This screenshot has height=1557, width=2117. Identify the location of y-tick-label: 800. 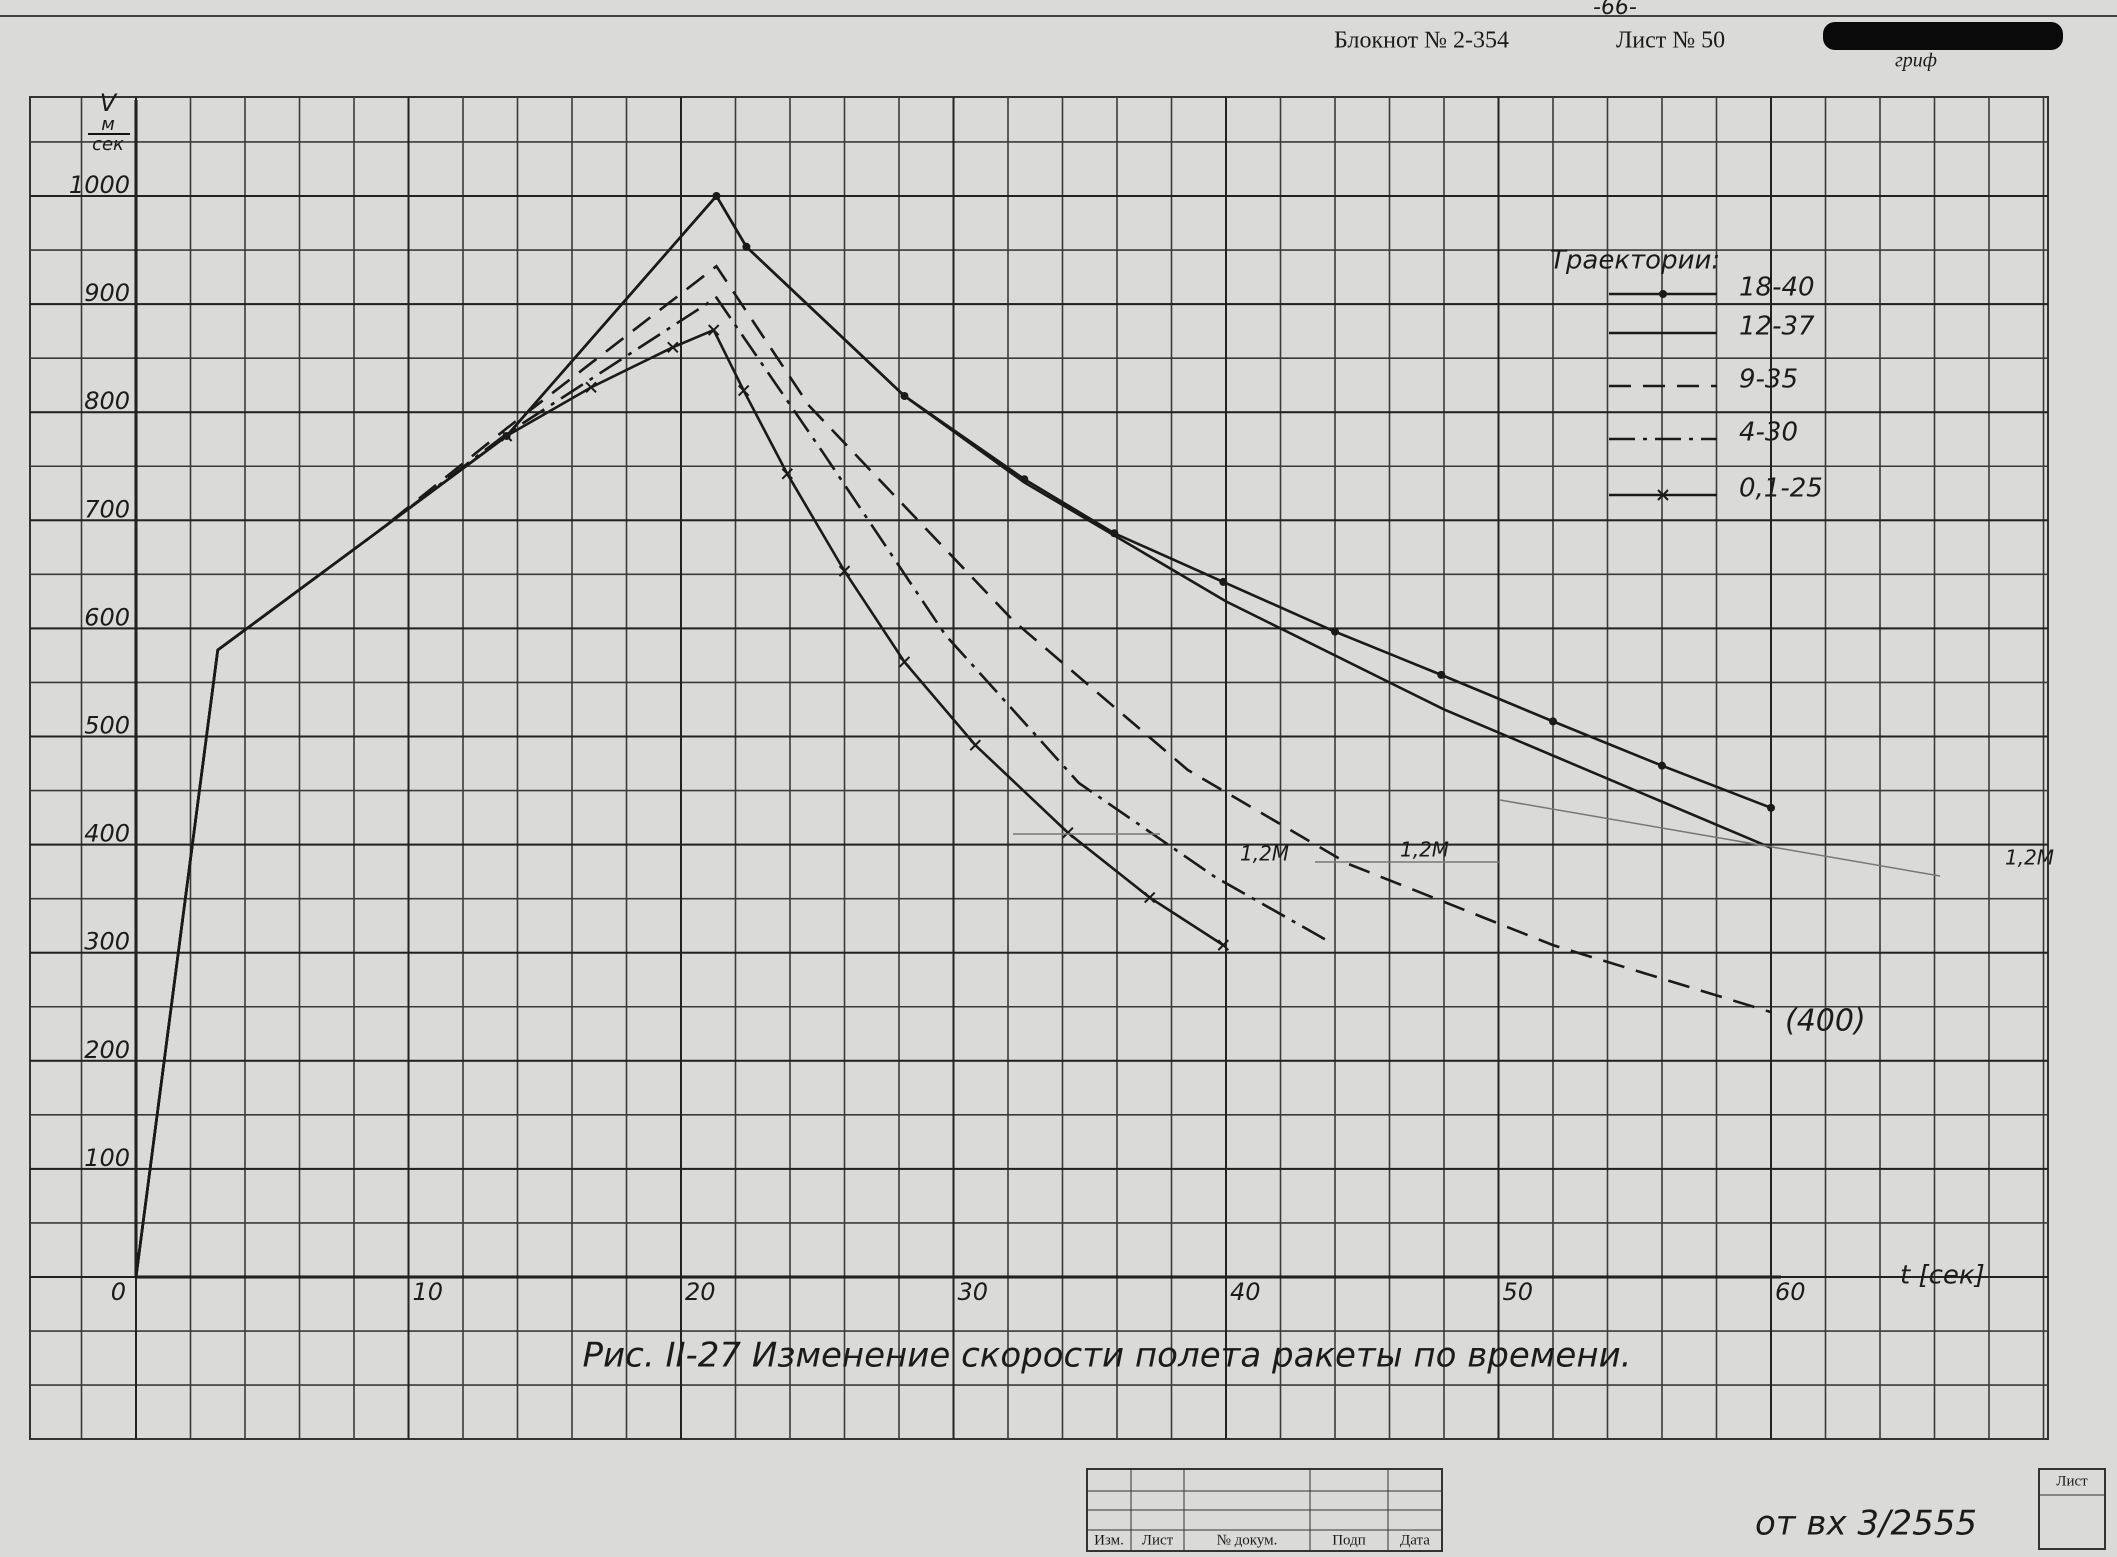
(107, 401).